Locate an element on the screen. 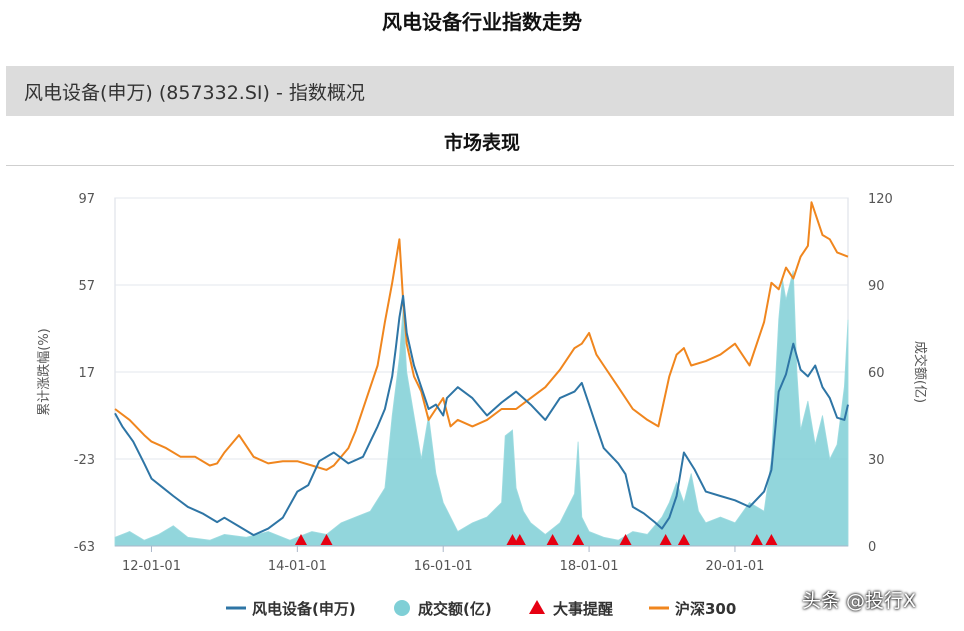 The image size is (964, 631). section-title: 风电设备(申万) (857332.SI) - 指数概况 is located at coordinates (194, 93).